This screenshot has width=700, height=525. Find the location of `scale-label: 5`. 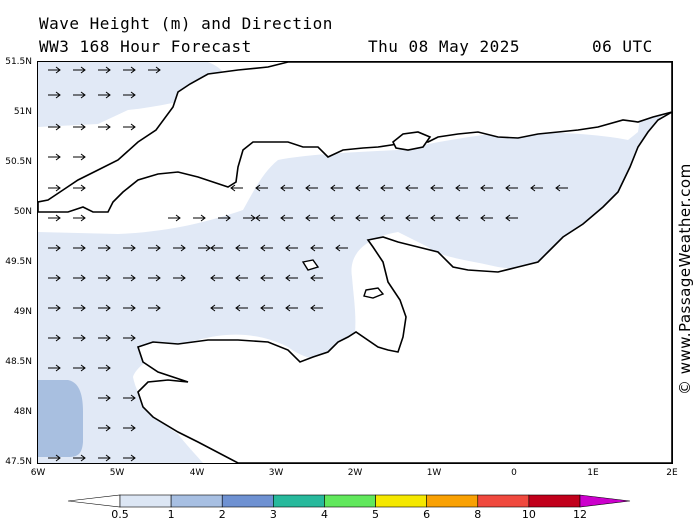

scale-label: 5 is located at coordinates (376, 514).